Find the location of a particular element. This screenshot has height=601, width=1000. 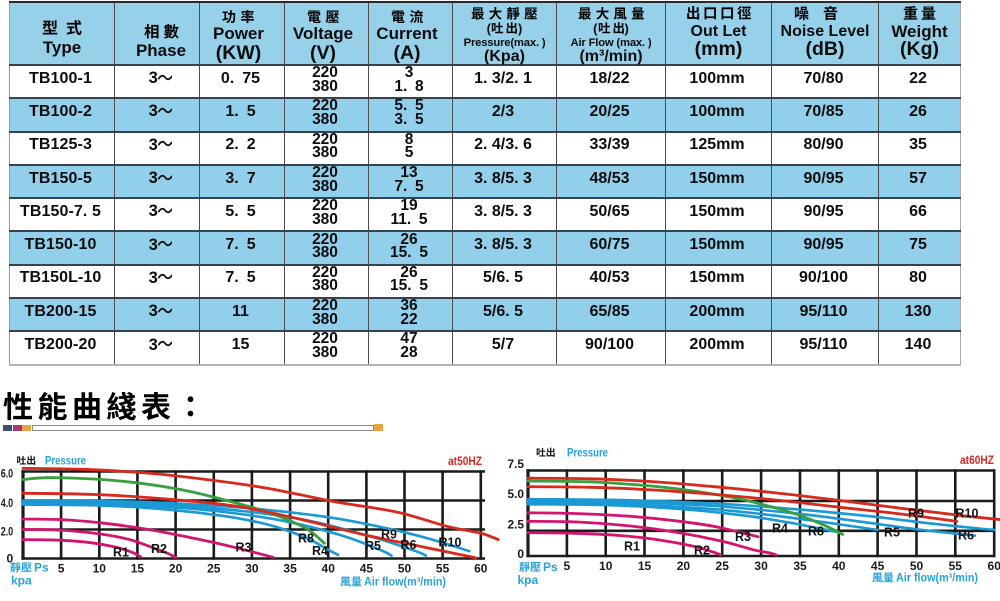

svg-text: at60HZ is located at coordinates (977, 461).